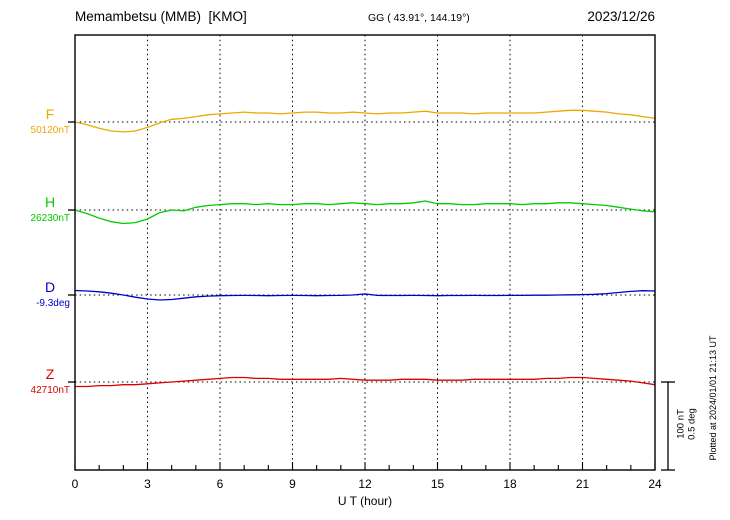 This screenshot has width=730, height=520. I want to click on series-basevalue-D: -9.3deg, so click(53, 303).